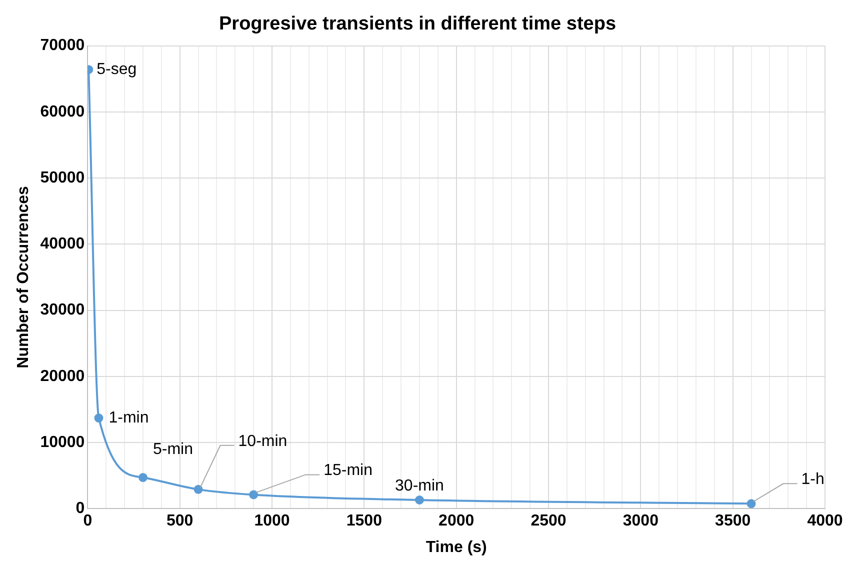 This screenshot has width=865, height=566. Describe the element at coordinates (419, 485) in the screenshot. I see `annotation: 30-min` at that location.